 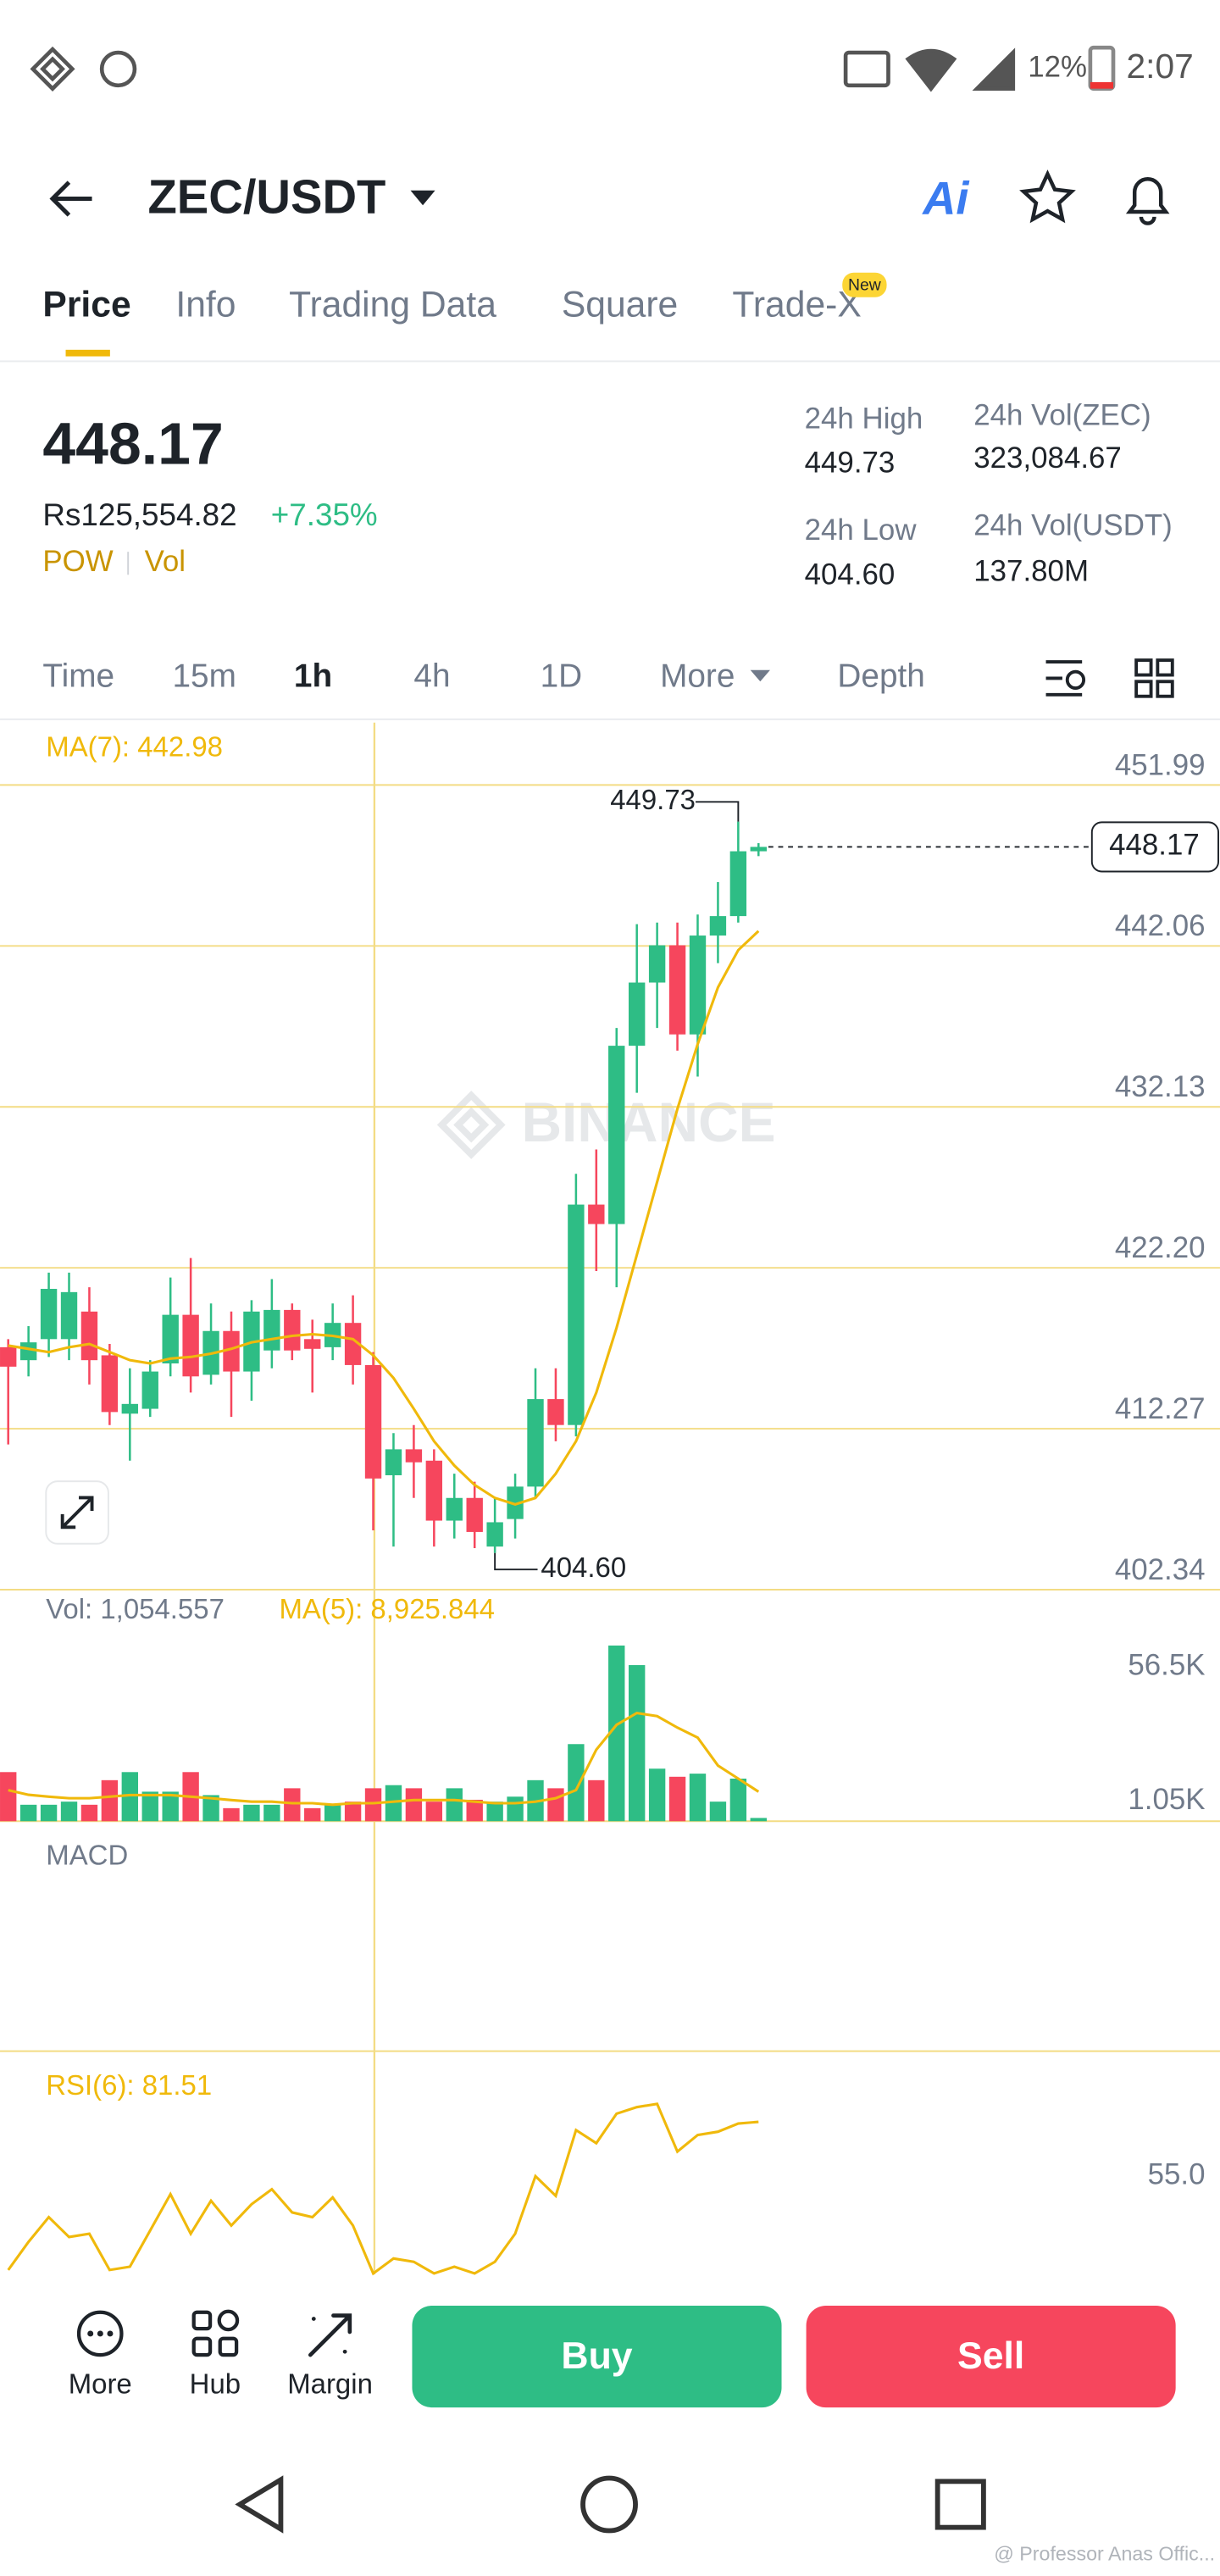 I want to click on sell-label: Sell, so click(x=990, y=2356).